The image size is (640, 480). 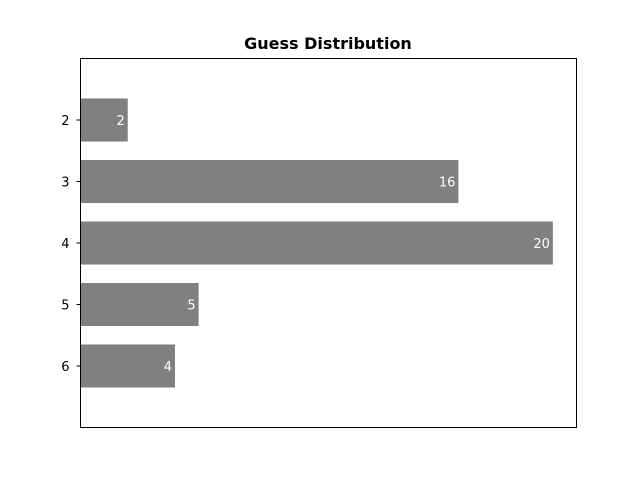 What do you see at coordinates (168, 367) in the screenshot?
I see `bar-value-label-6: 4` at bounding box center [168, 367].